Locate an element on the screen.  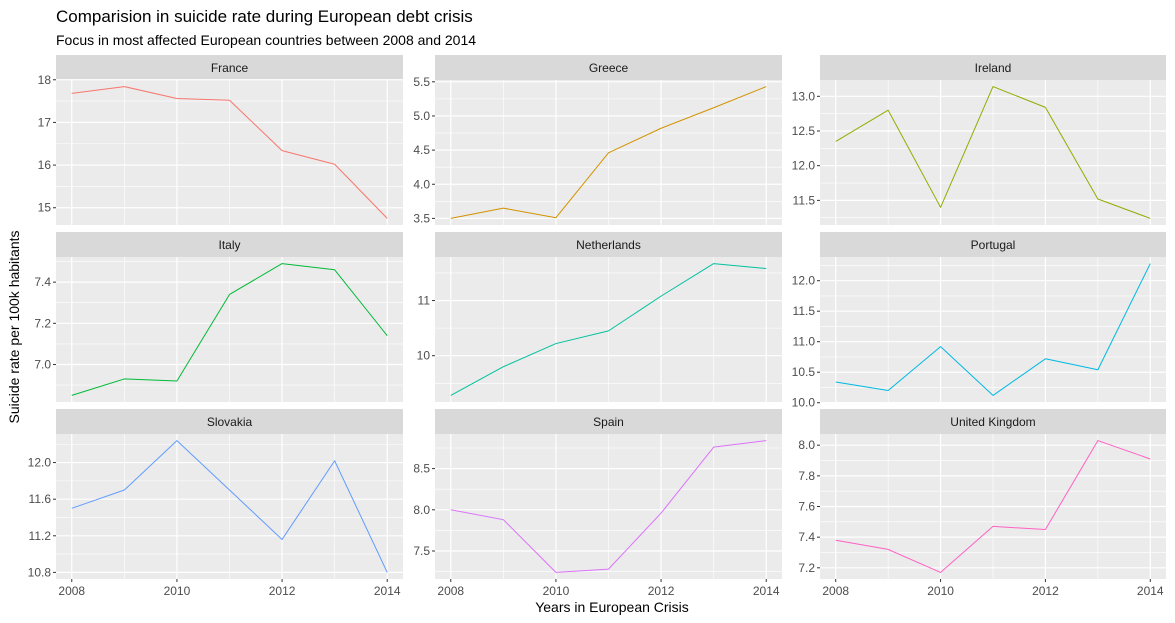
y-tick-label: 15 is located at coordinates (45, 208).